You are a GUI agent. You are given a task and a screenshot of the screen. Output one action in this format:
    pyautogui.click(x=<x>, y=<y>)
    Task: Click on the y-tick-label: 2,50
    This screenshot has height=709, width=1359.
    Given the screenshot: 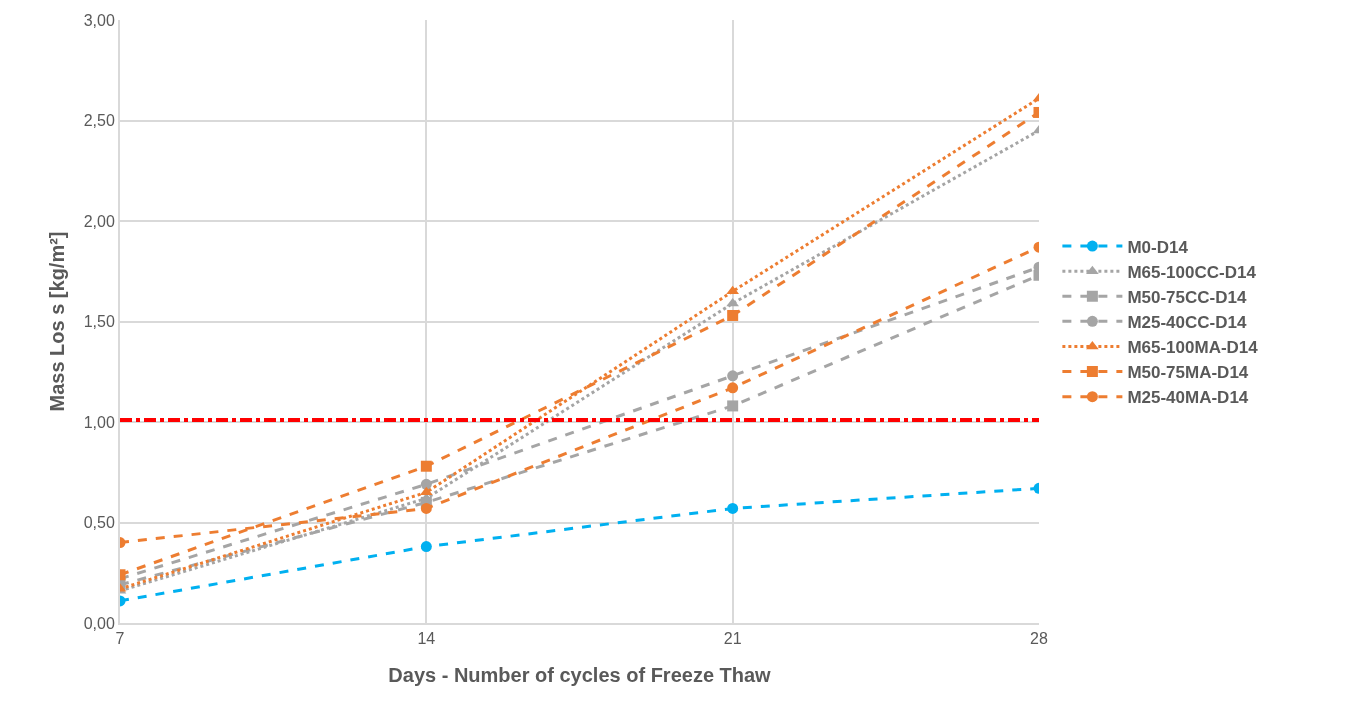 What is the action you would take?
    pyautogui.click(x=99, y=121)
    